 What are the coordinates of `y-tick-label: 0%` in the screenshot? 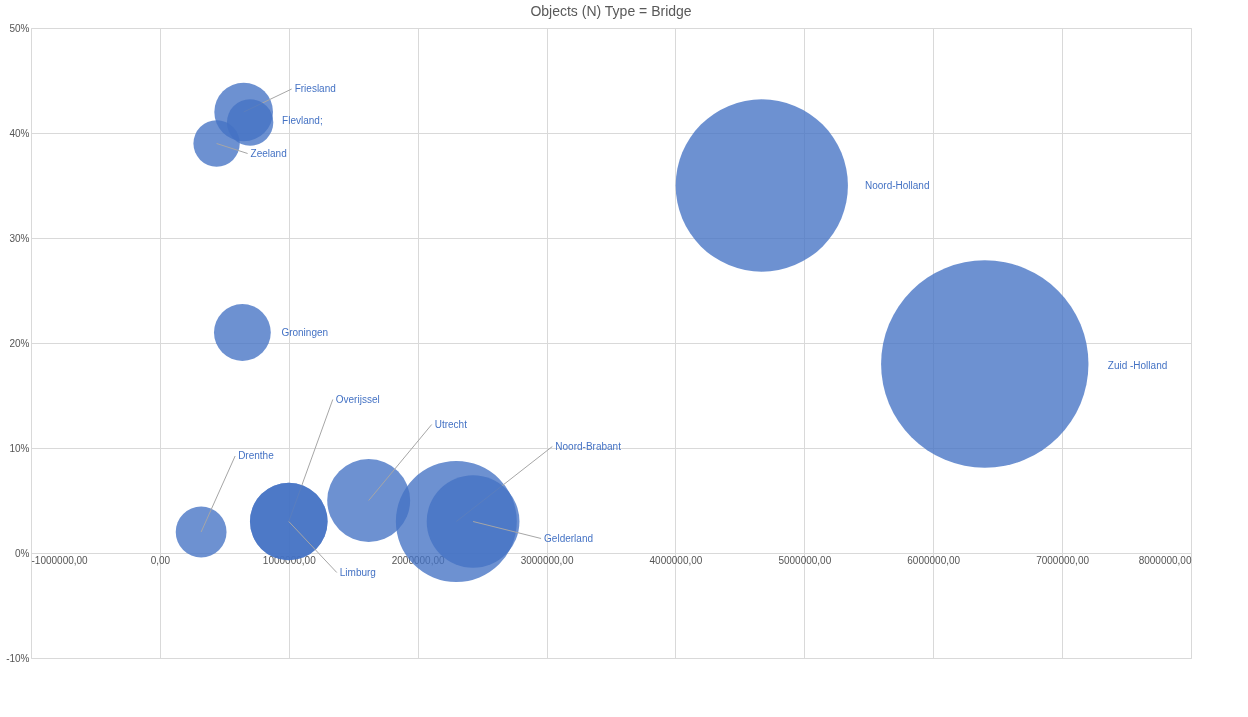 It's located at (22, 553).